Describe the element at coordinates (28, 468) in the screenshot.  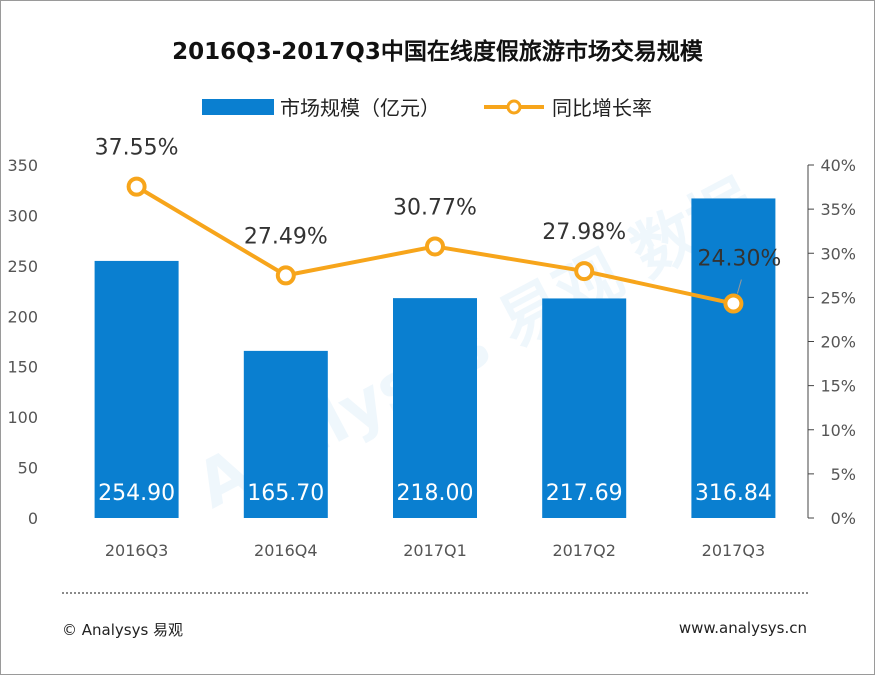
I see `y-left-tick-label: 50` at that location.